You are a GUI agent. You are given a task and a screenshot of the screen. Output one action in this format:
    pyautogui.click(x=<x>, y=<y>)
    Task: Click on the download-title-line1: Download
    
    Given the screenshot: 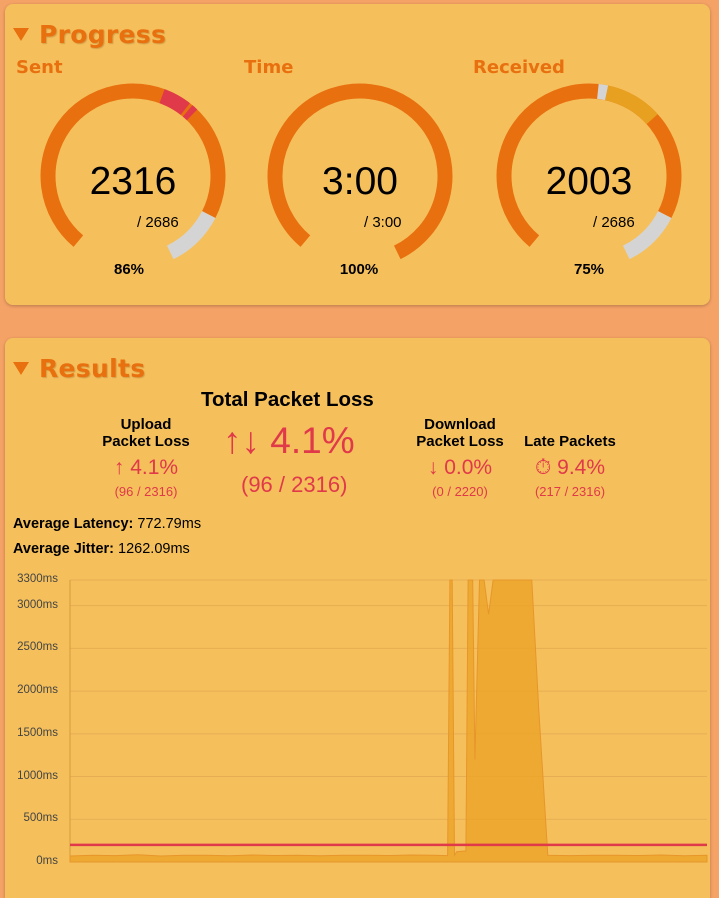 What is the action you would take?
    pyautogui.click(x=460, y=424)
    